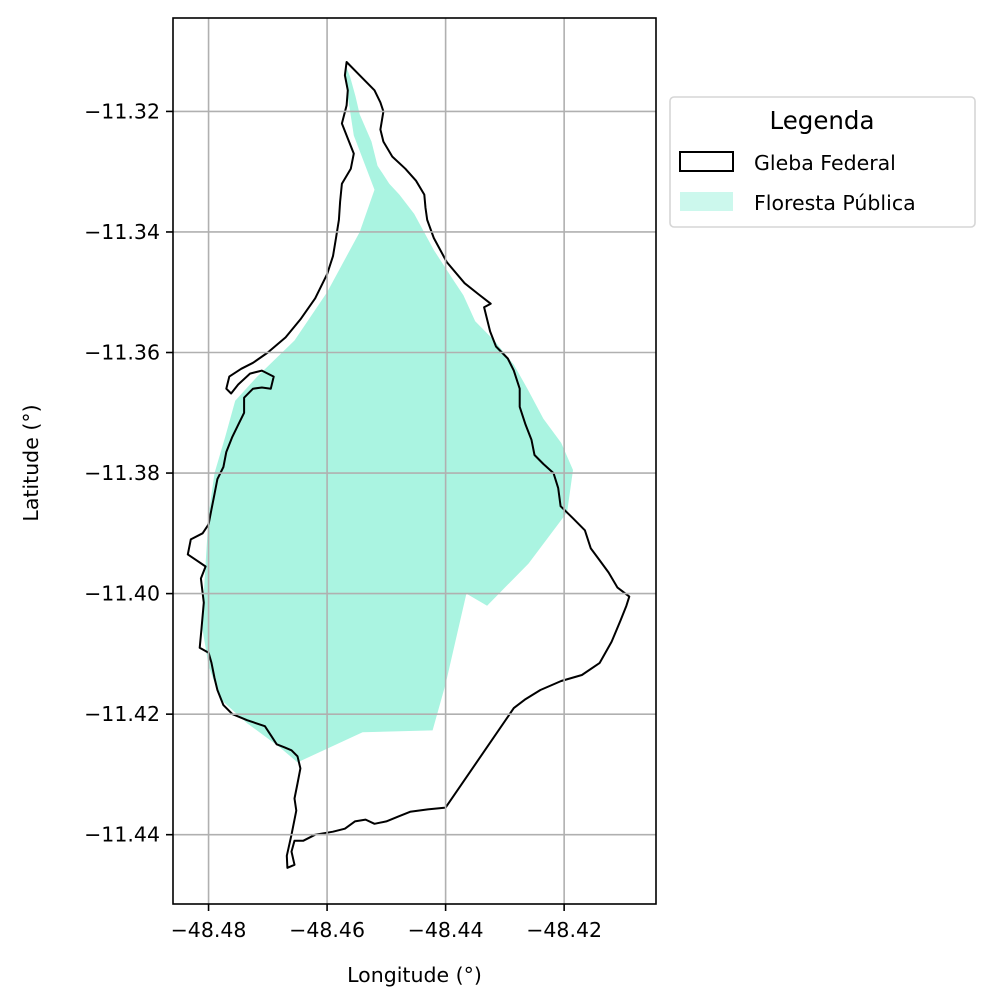 This screenshot has width=994, height=1006. Describe the element at coordinates (122, 232) in the screenshot. I see `y-tick-label: −11.34` at that location.